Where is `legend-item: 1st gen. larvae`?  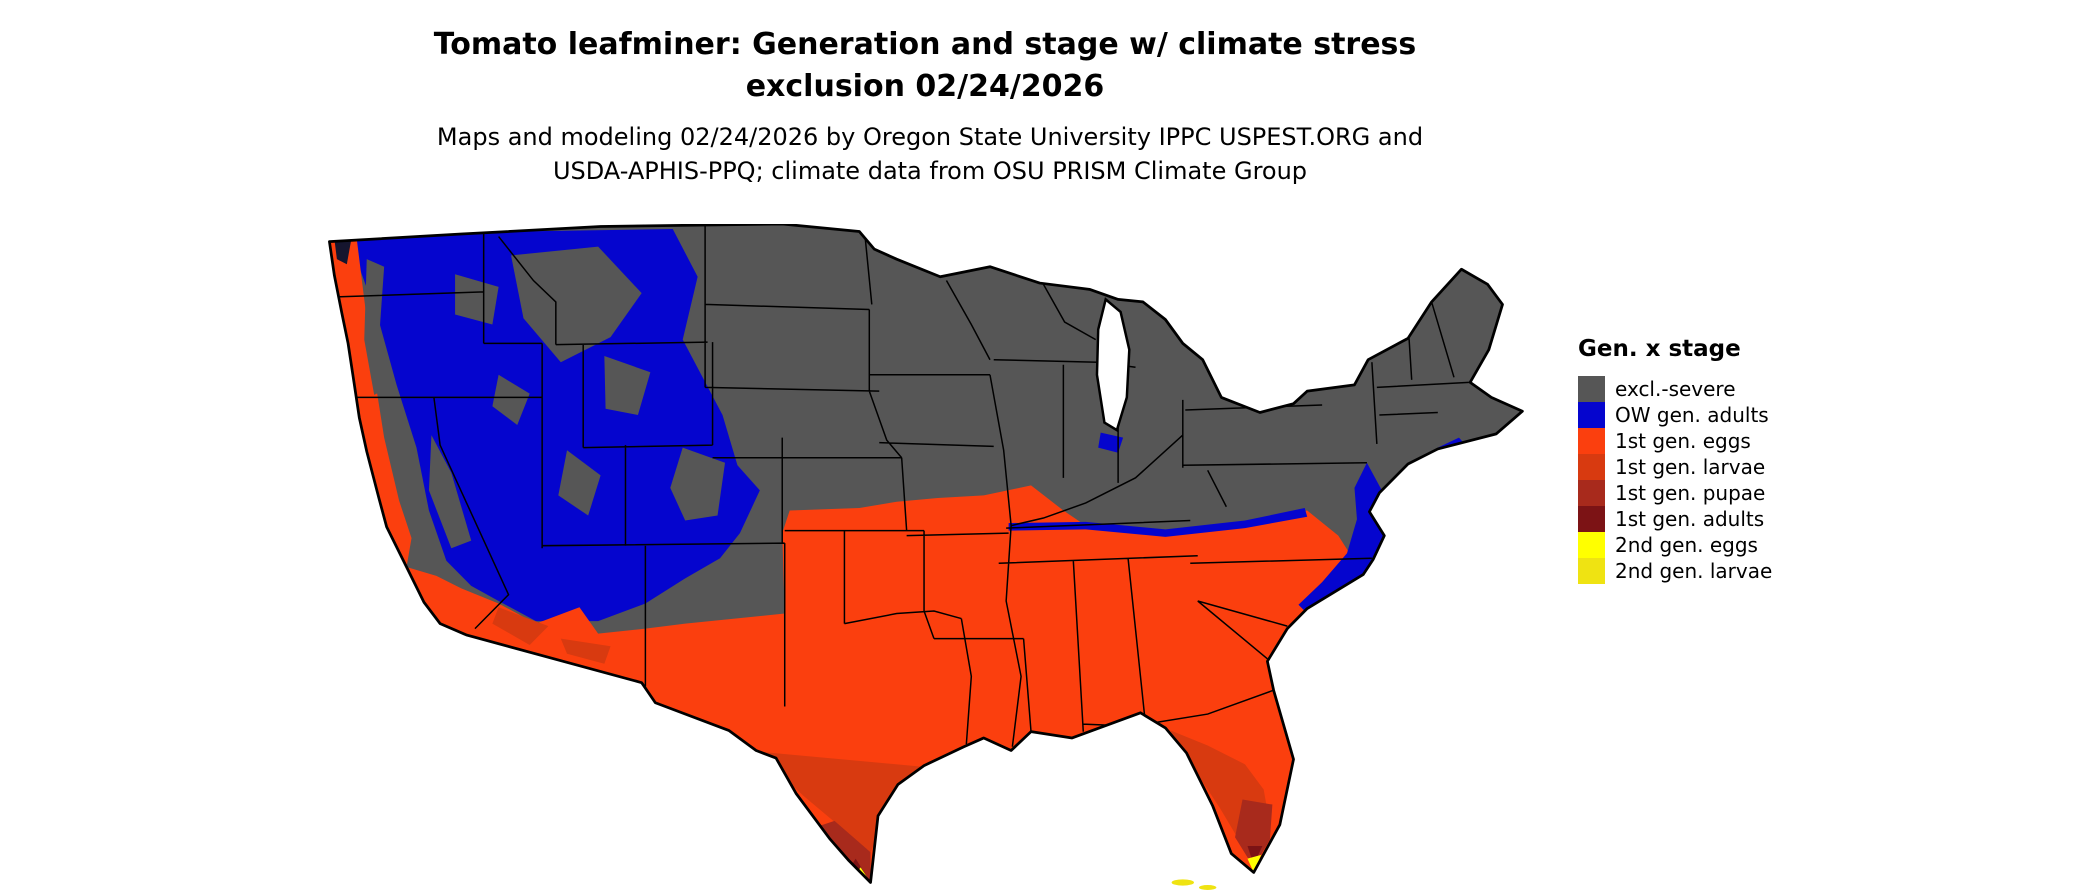
legend-item: 1st gen. larvae is located at coordinates (1728, 467).